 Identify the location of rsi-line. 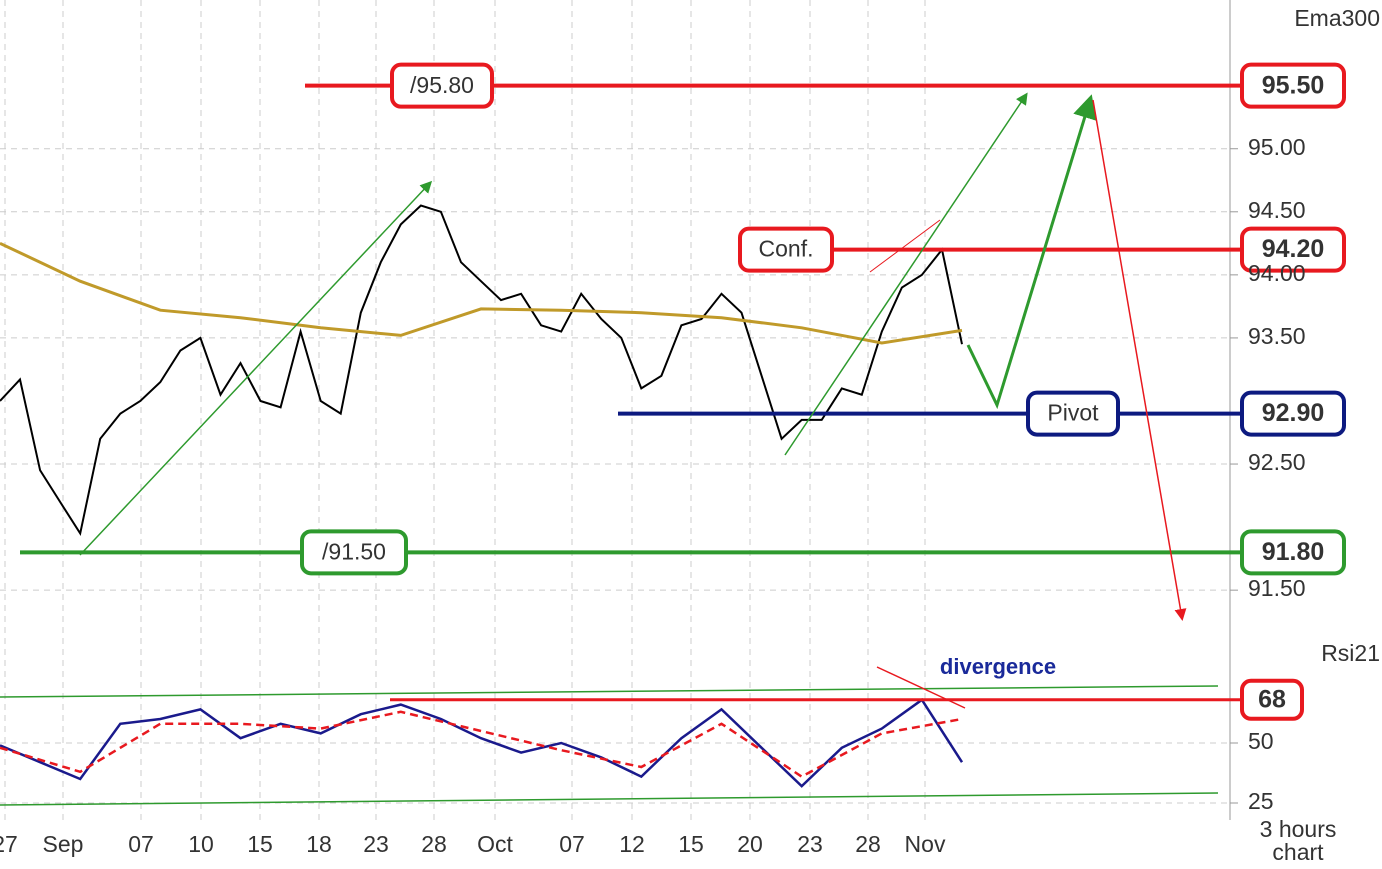
(482, 743).